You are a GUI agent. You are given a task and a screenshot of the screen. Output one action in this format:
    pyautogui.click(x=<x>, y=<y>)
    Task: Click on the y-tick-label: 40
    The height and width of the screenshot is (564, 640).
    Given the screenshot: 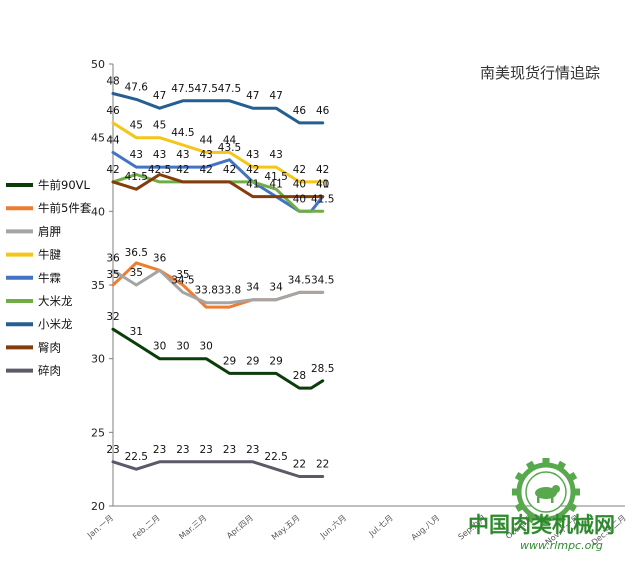 What is the action you would take?
    pyautogui.click(x=98, y=211)
    